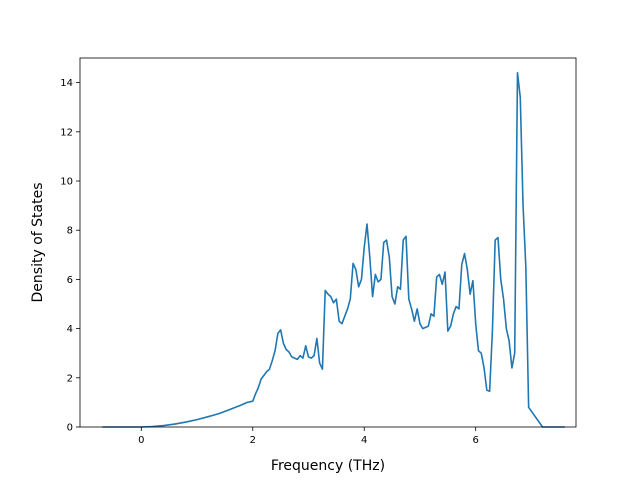 This screenshot has height=480, width=640. I want to click on x-axis-label: Frequency (THz), so click(328, 466).